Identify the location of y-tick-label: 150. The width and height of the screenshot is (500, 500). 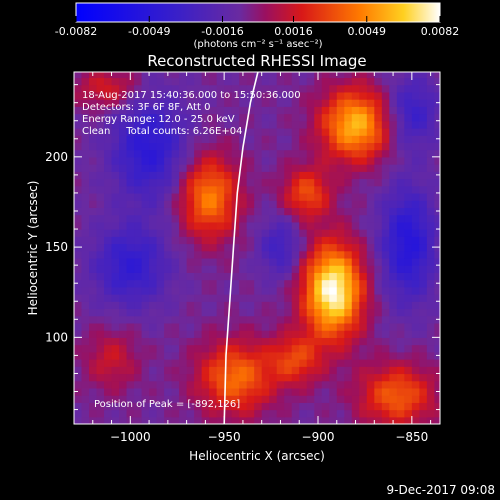
(56, 247).